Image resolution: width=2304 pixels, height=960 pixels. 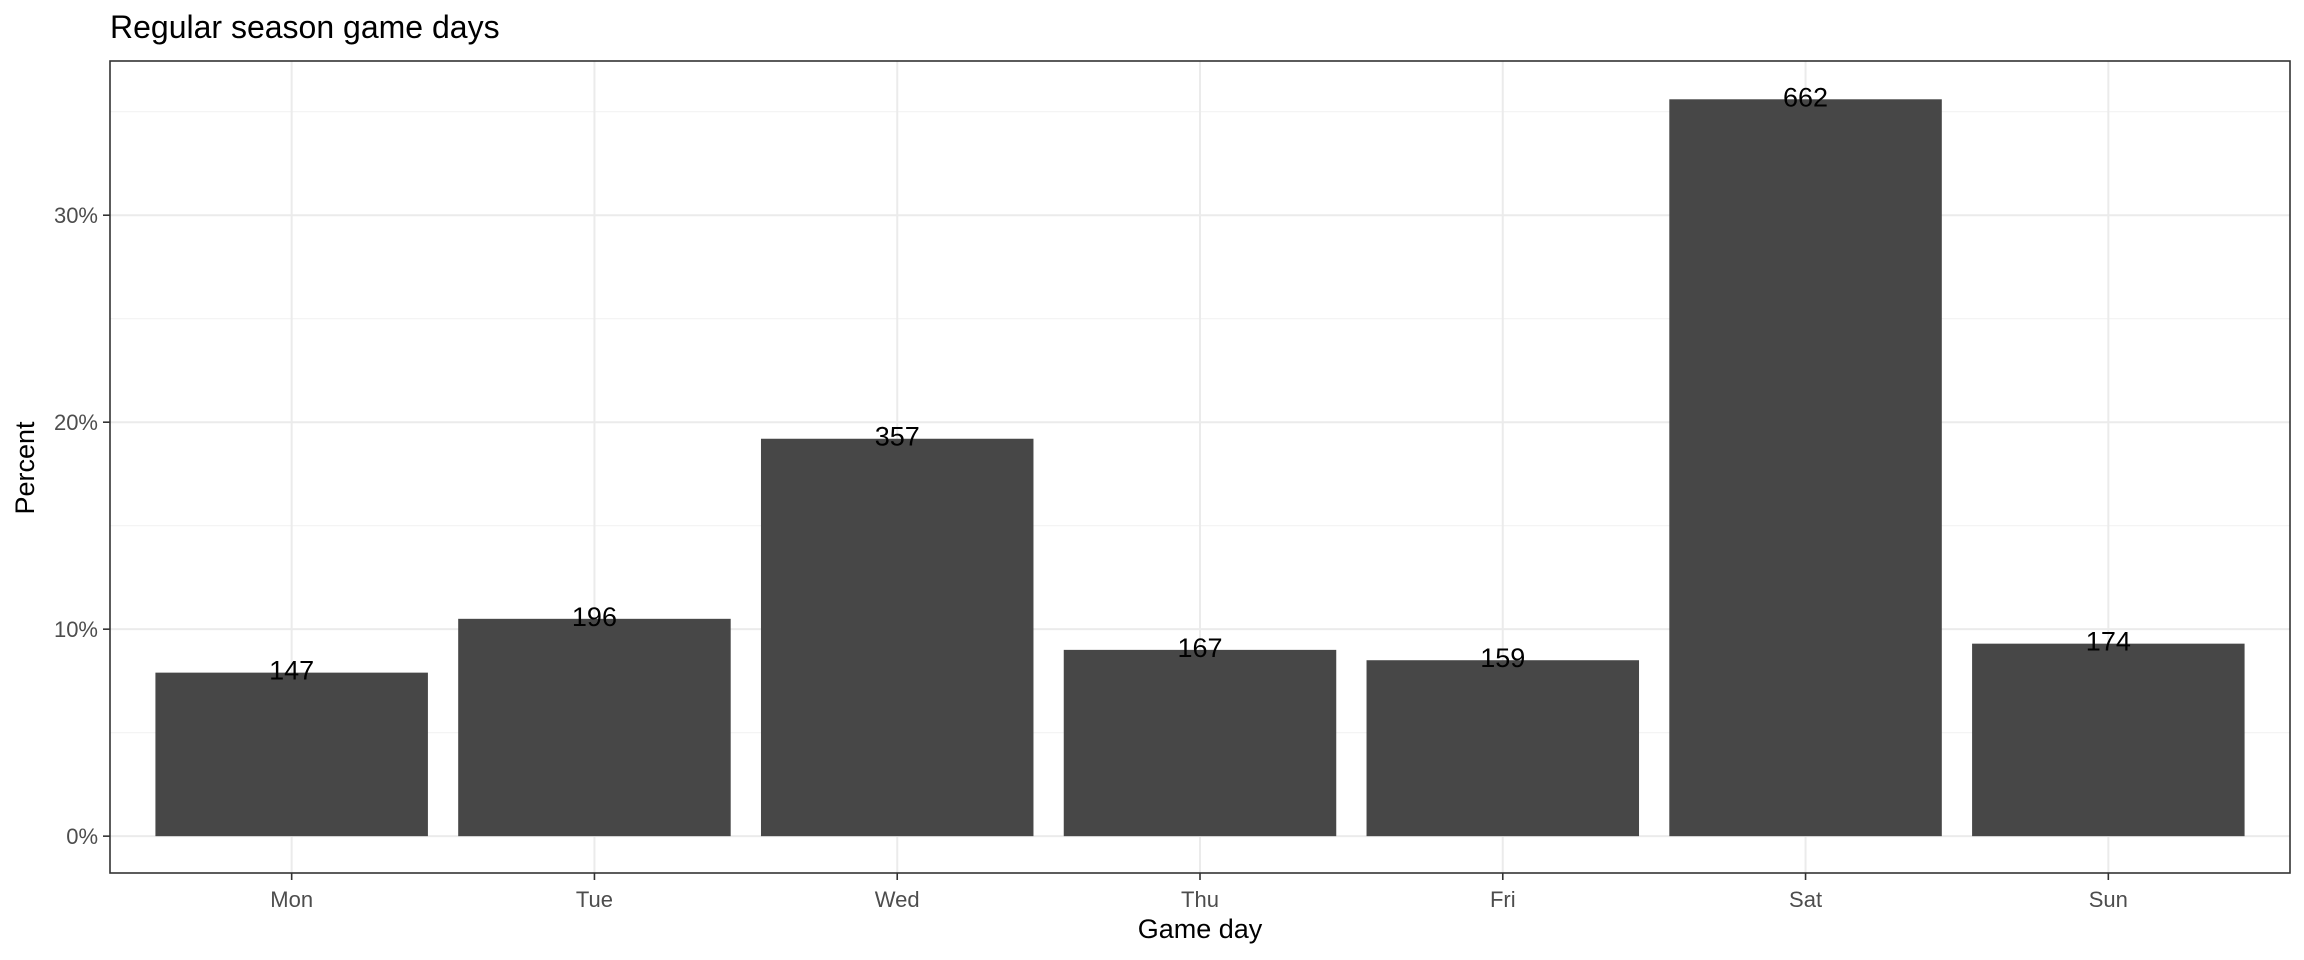 What do you see at coordinates (291, 899) in the screenshot?
I see `x-tick-label-mon: Mon` at bounding box center [291, 899].